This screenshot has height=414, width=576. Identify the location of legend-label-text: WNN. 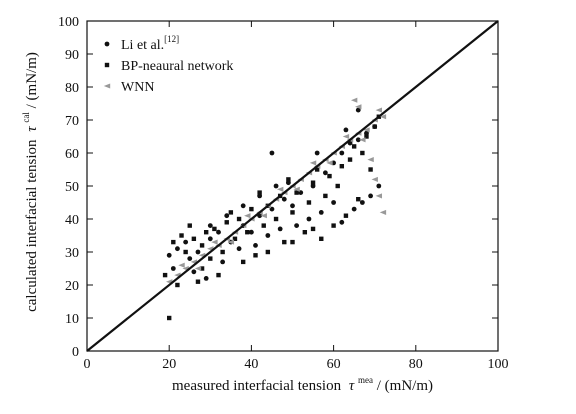
(137, 87).